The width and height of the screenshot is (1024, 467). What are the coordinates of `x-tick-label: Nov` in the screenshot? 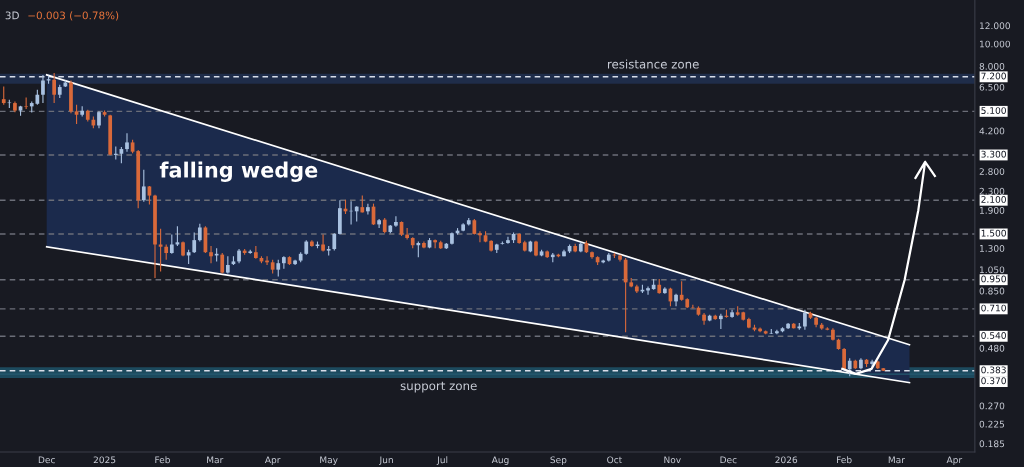 It's located at (672, 460).